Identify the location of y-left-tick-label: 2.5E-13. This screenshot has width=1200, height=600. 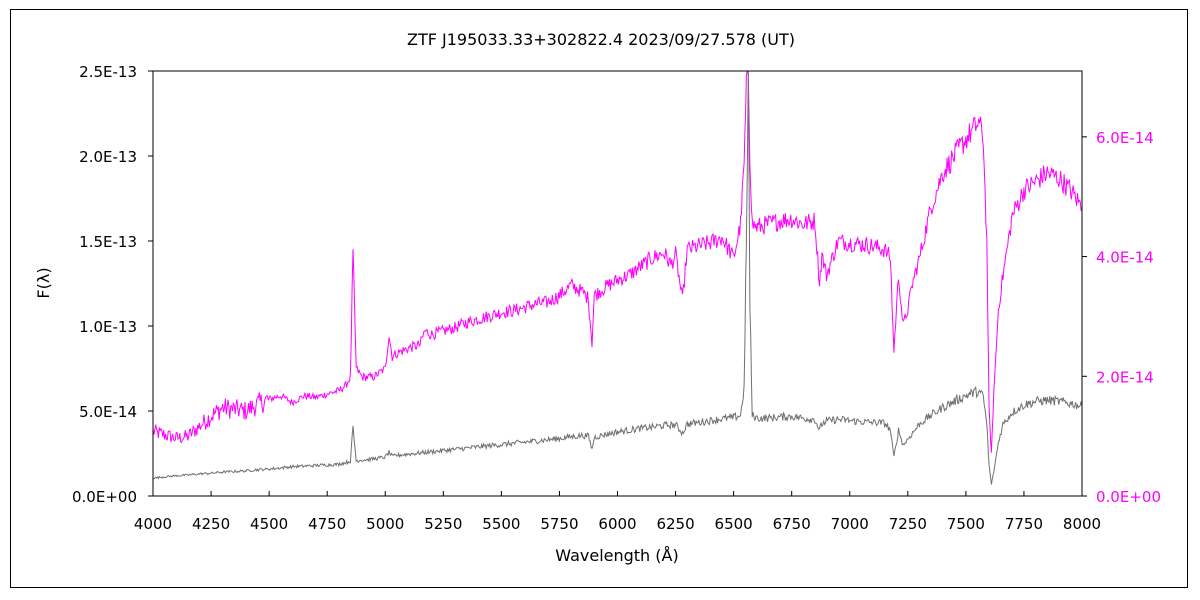
(108, 72).